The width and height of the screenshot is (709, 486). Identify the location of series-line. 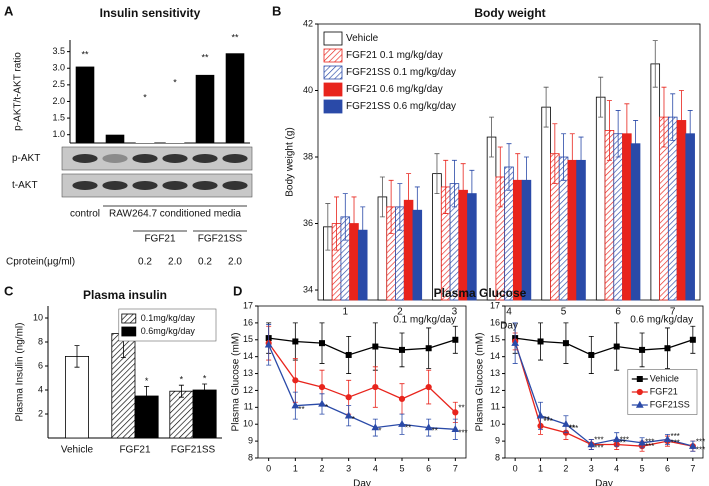
(362, 346).